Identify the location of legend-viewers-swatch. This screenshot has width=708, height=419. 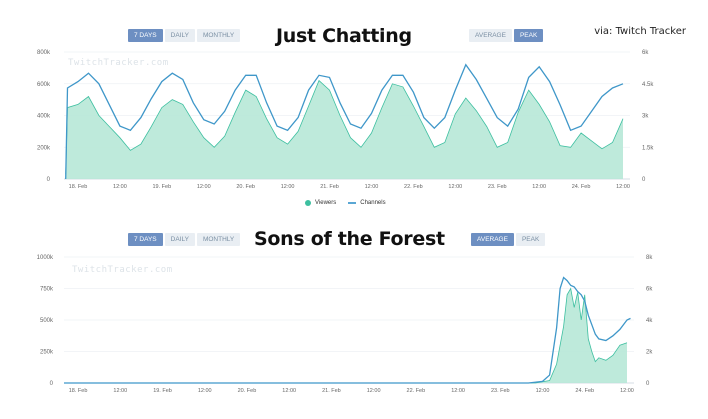
(308, 203).